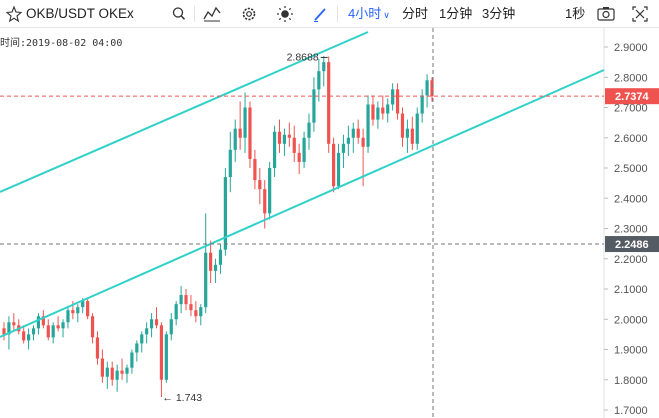 This screenshot has width=659, height=418. What do you see at coordinates (80, 13) in the screenshot?
I see `symbol-title: OKB/USDT OKEx` at bounding box center [80, 13].